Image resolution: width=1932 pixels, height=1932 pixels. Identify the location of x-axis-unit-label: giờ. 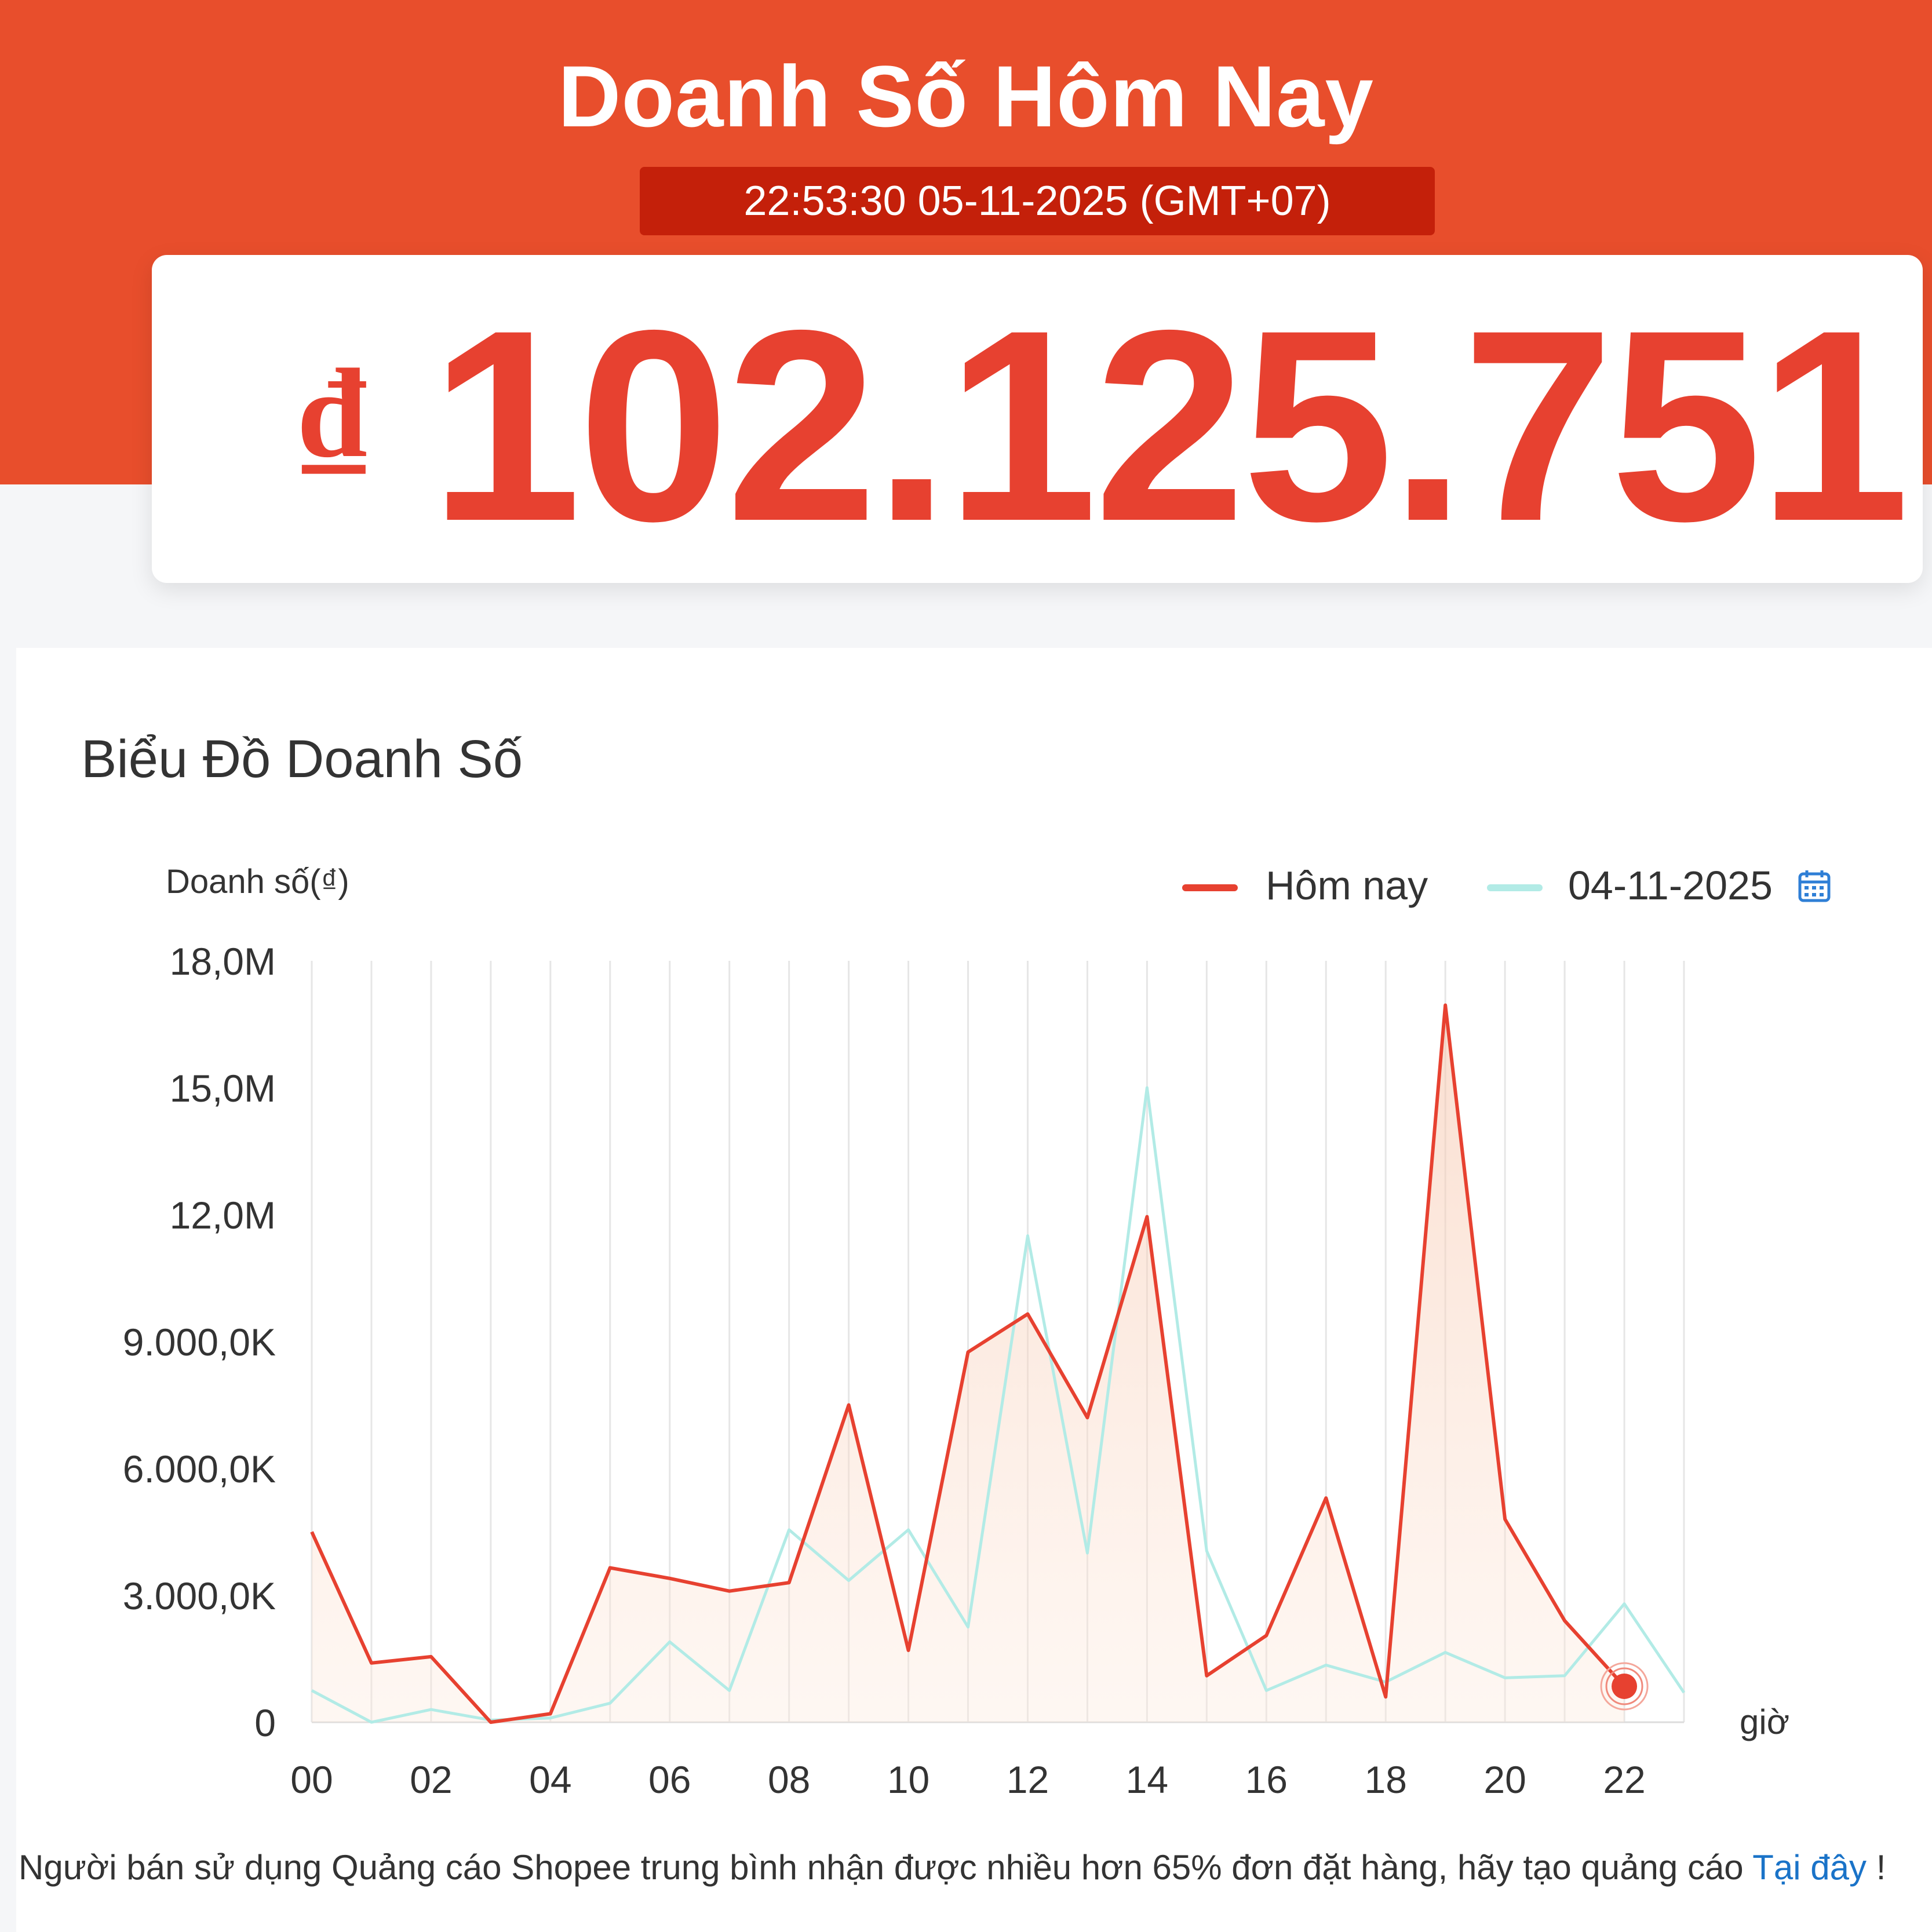
(1765, 1722).